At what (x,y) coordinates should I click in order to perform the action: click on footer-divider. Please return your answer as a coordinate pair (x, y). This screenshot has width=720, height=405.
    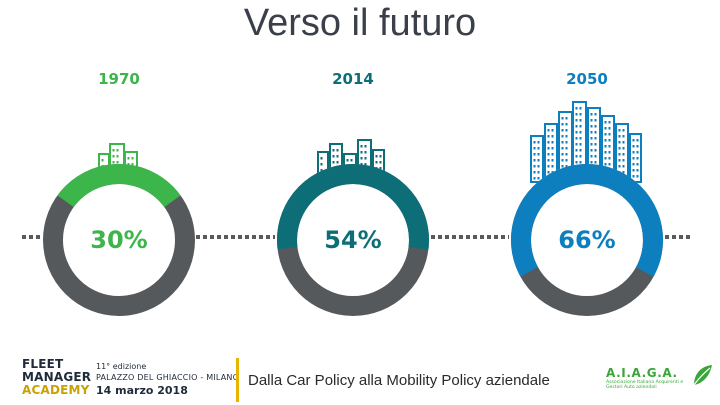
    Looking at the image, I should click on (237, 380).